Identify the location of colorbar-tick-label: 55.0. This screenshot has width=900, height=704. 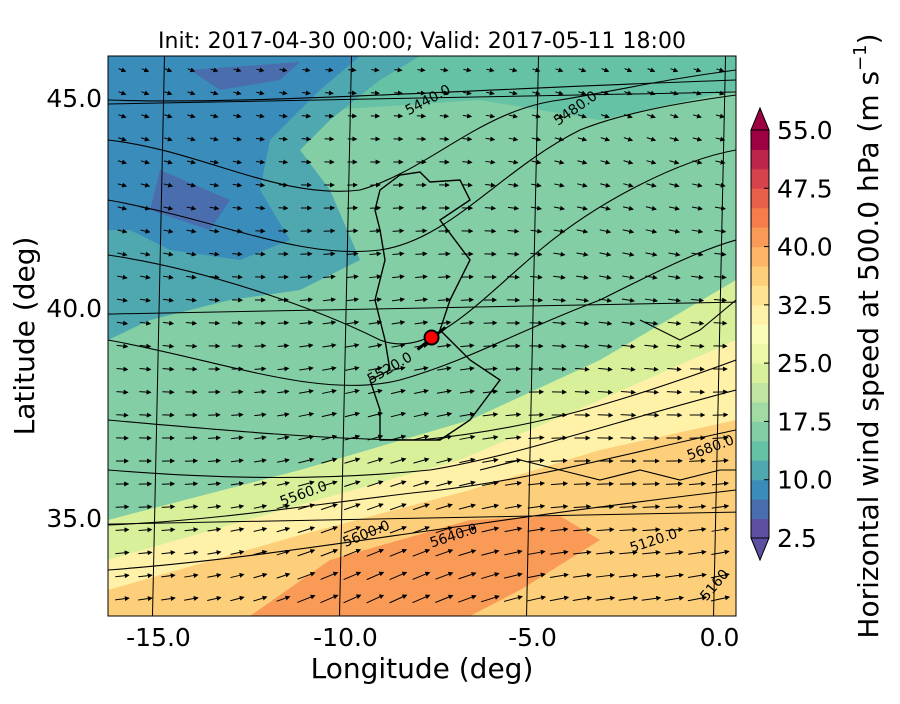
(805, 130).